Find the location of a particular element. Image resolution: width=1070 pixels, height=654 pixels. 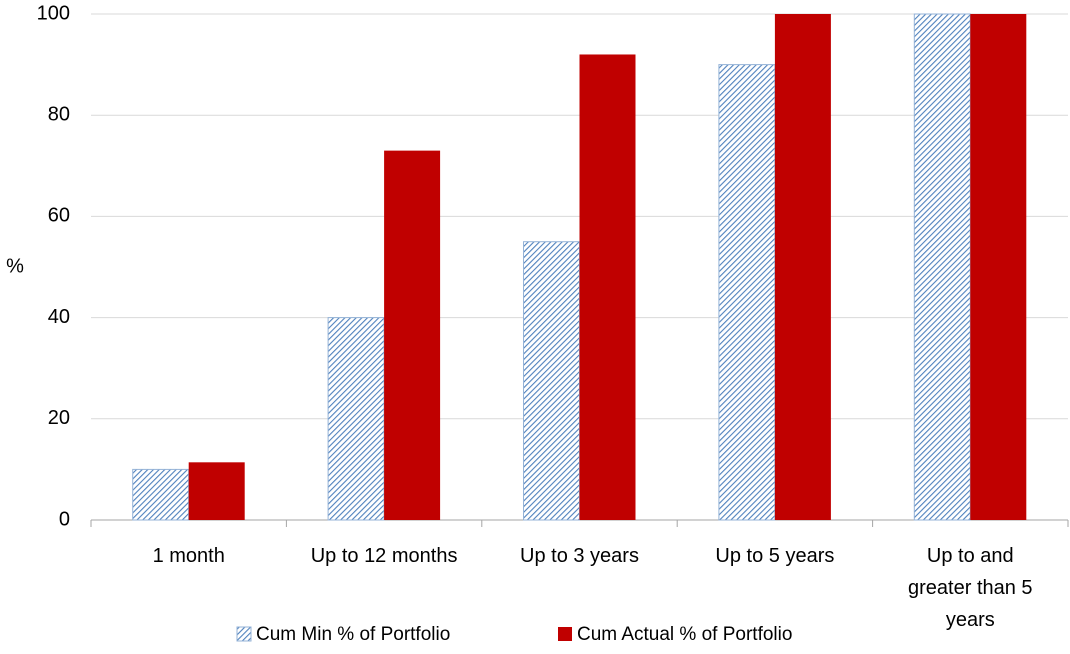

x-tick-label-box: Up to 12 months is located at coordinates (384, 556).